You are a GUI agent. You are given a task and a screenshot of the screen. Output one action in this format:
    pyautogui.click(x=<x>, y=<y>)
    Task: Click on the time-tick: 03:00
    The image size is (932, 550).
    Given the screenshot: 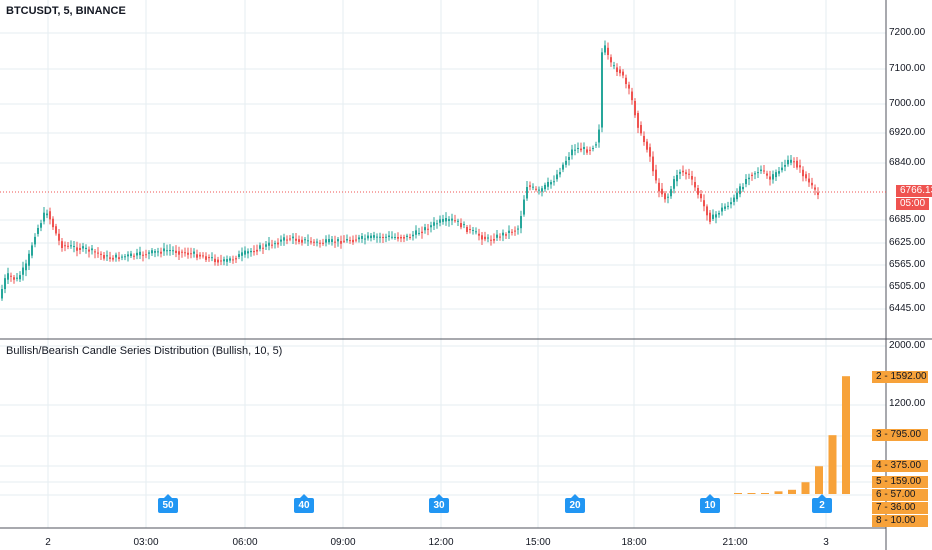 What is the action you would take?
    pyautogui.click(x=146, y=542)
    